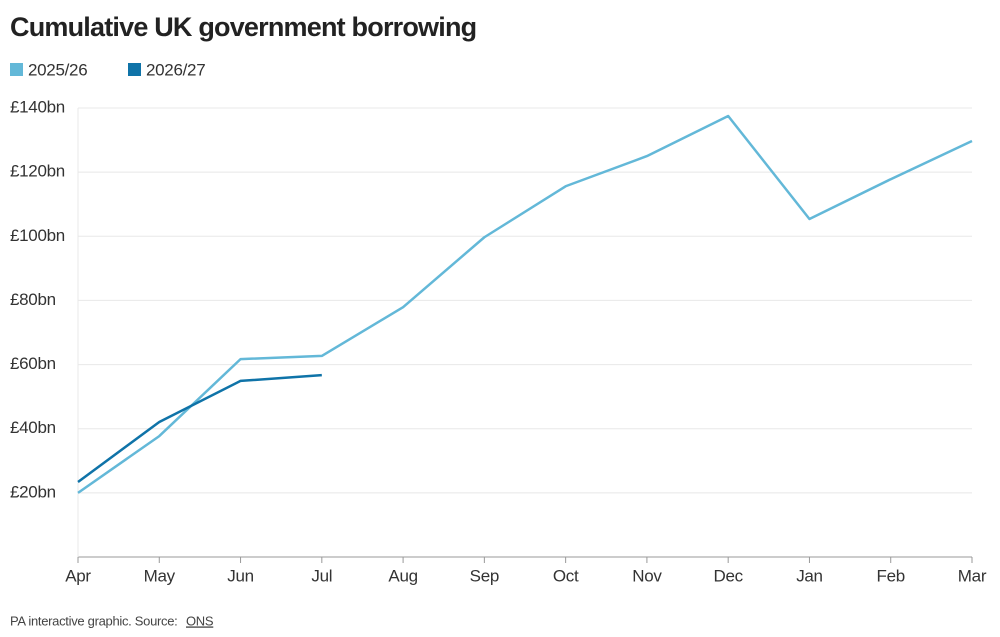  What do you see at coordinates (199, 428) in the screenshot?
I see `series-line` at bounding box center [199, 428].